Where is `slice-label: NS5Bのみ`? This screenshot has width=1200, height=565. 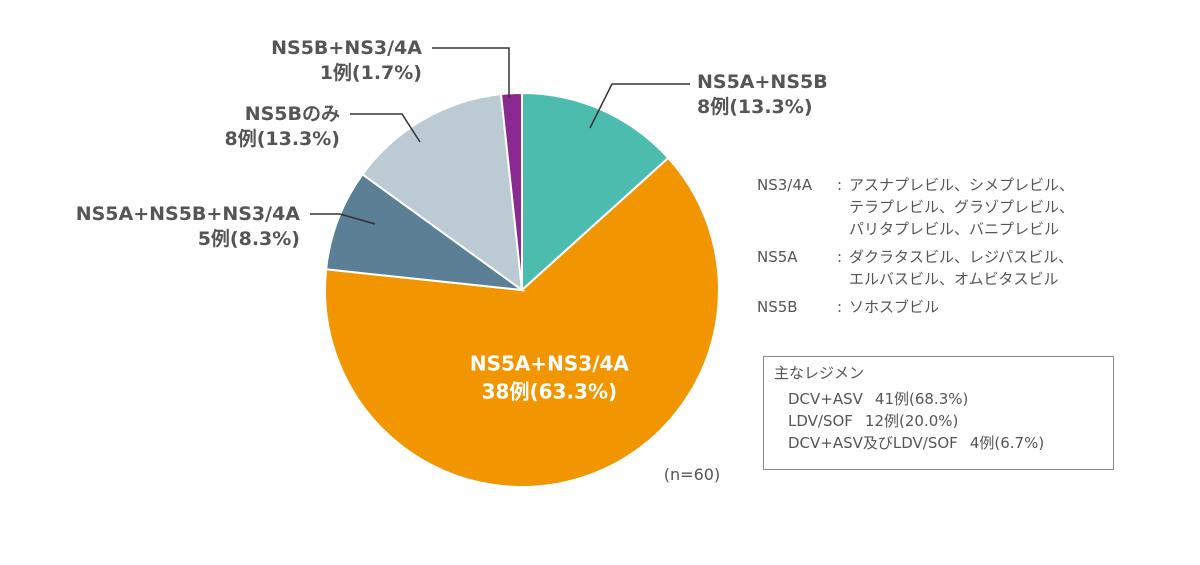 slice-label: NS5Bのみ is located at coordinates (292, 114).